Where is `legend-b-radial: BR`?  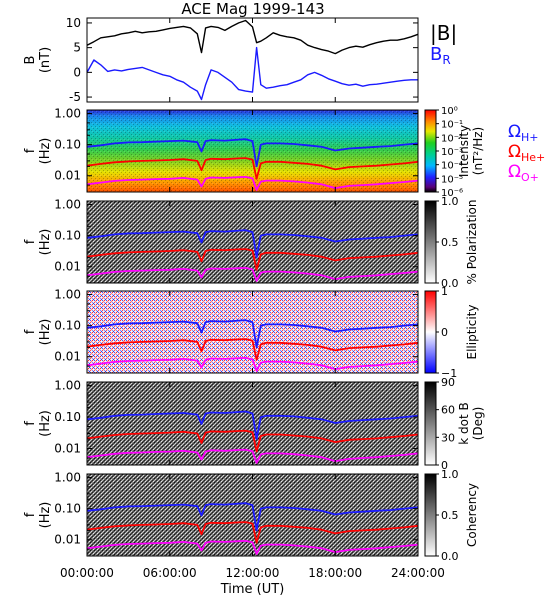 legend-b-radial: BR is located at coordinates (440, 55).